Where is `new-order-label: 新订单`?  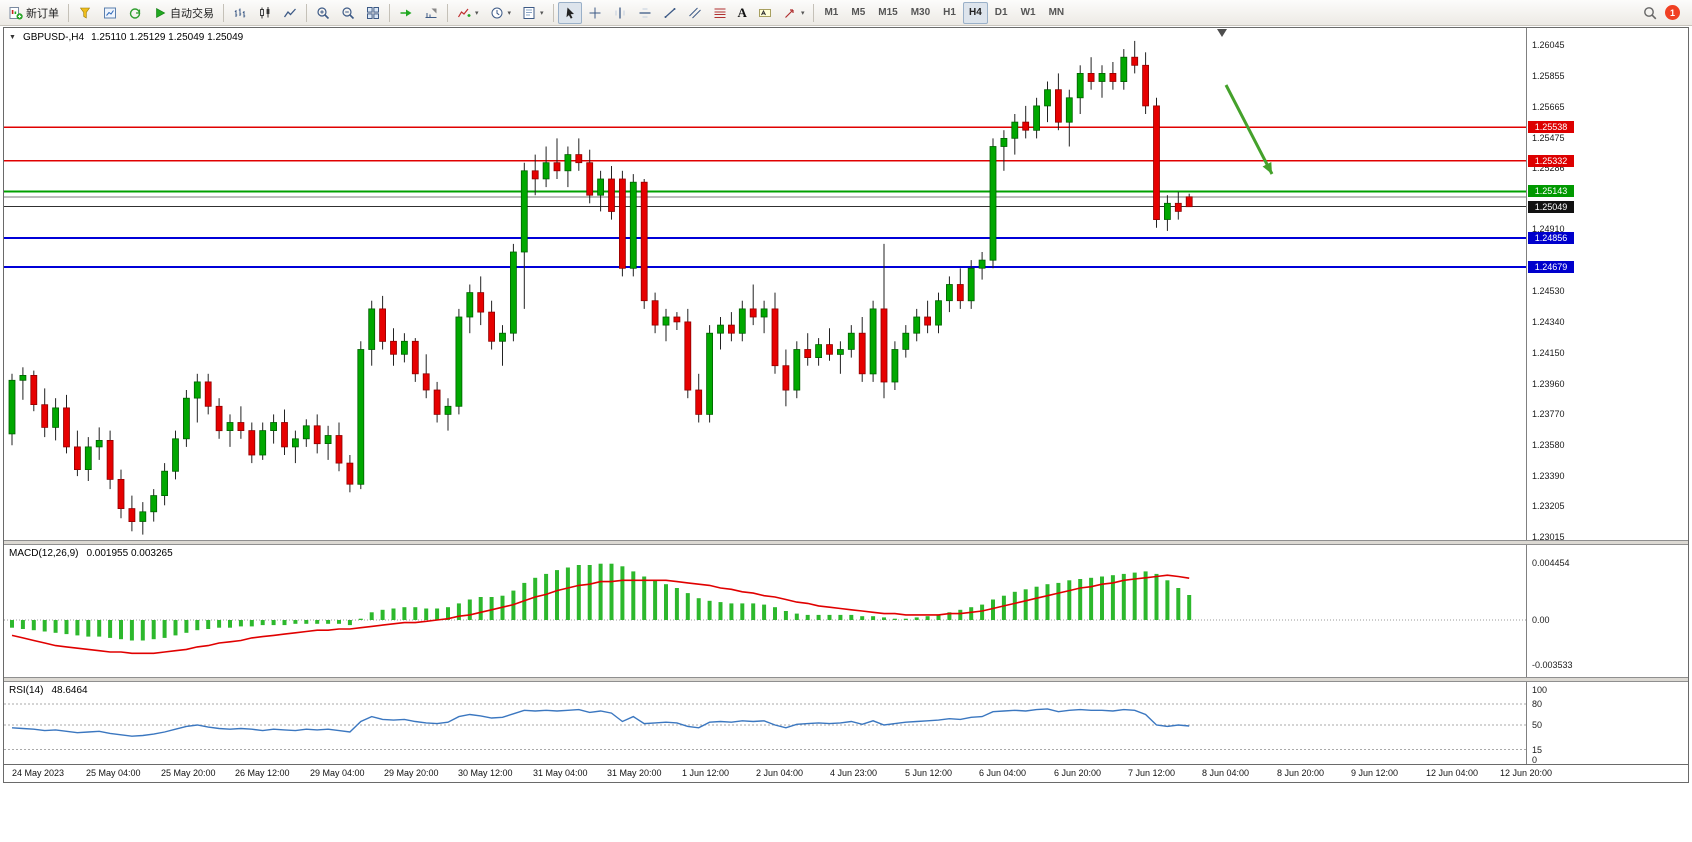
new-order-label: 新订单 is located at coordinates (42, 13).